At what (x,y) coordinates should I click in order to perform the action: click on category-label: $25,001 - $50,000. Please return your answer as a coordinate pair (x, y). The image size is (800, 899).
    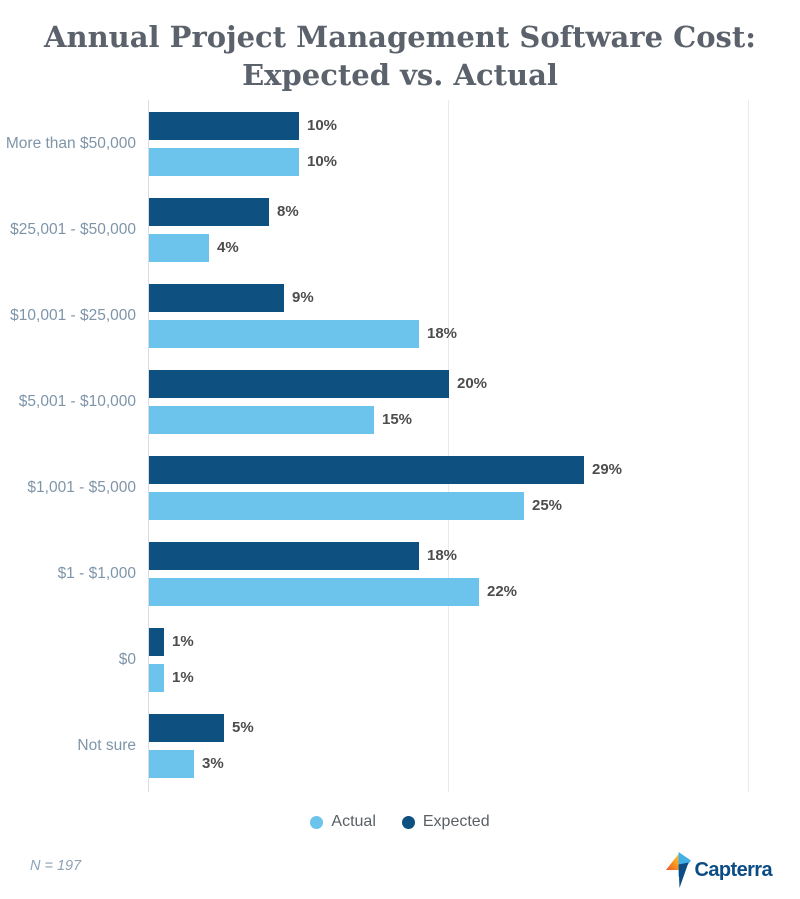
    Looking at the image, I should click on (73, 229).